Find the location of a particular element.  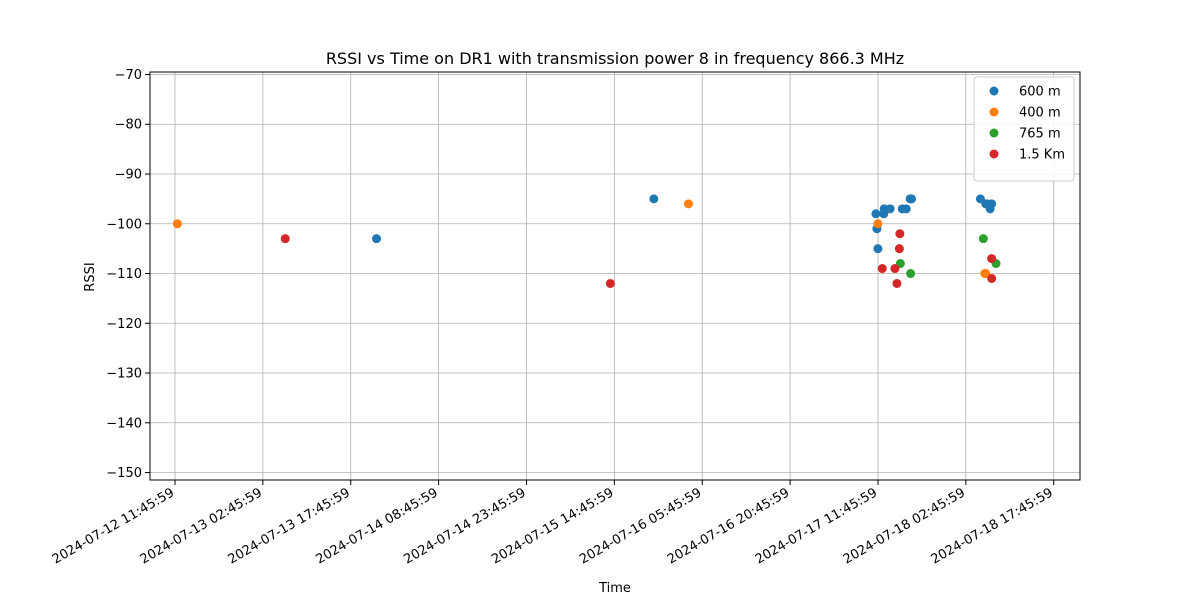

legend-label: 765 m is located at coordinates (1040, 134).